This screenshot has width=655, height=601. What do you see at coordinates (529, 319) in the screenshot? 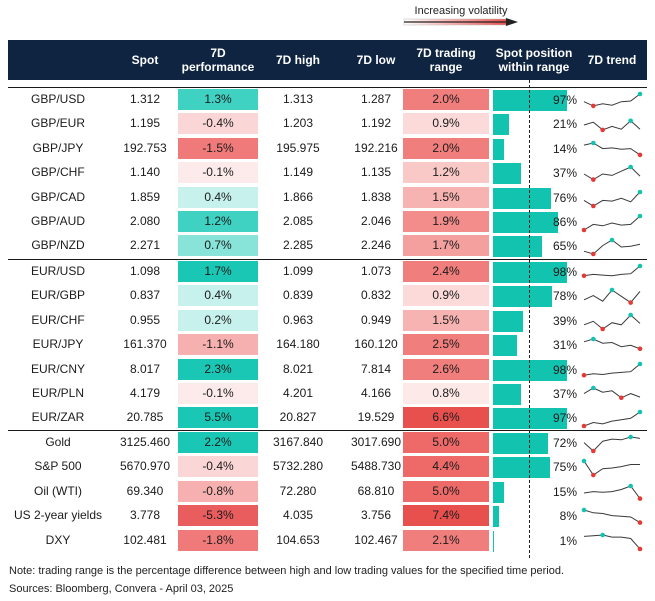
I see `range-midline` at bounding box center [529, 319].